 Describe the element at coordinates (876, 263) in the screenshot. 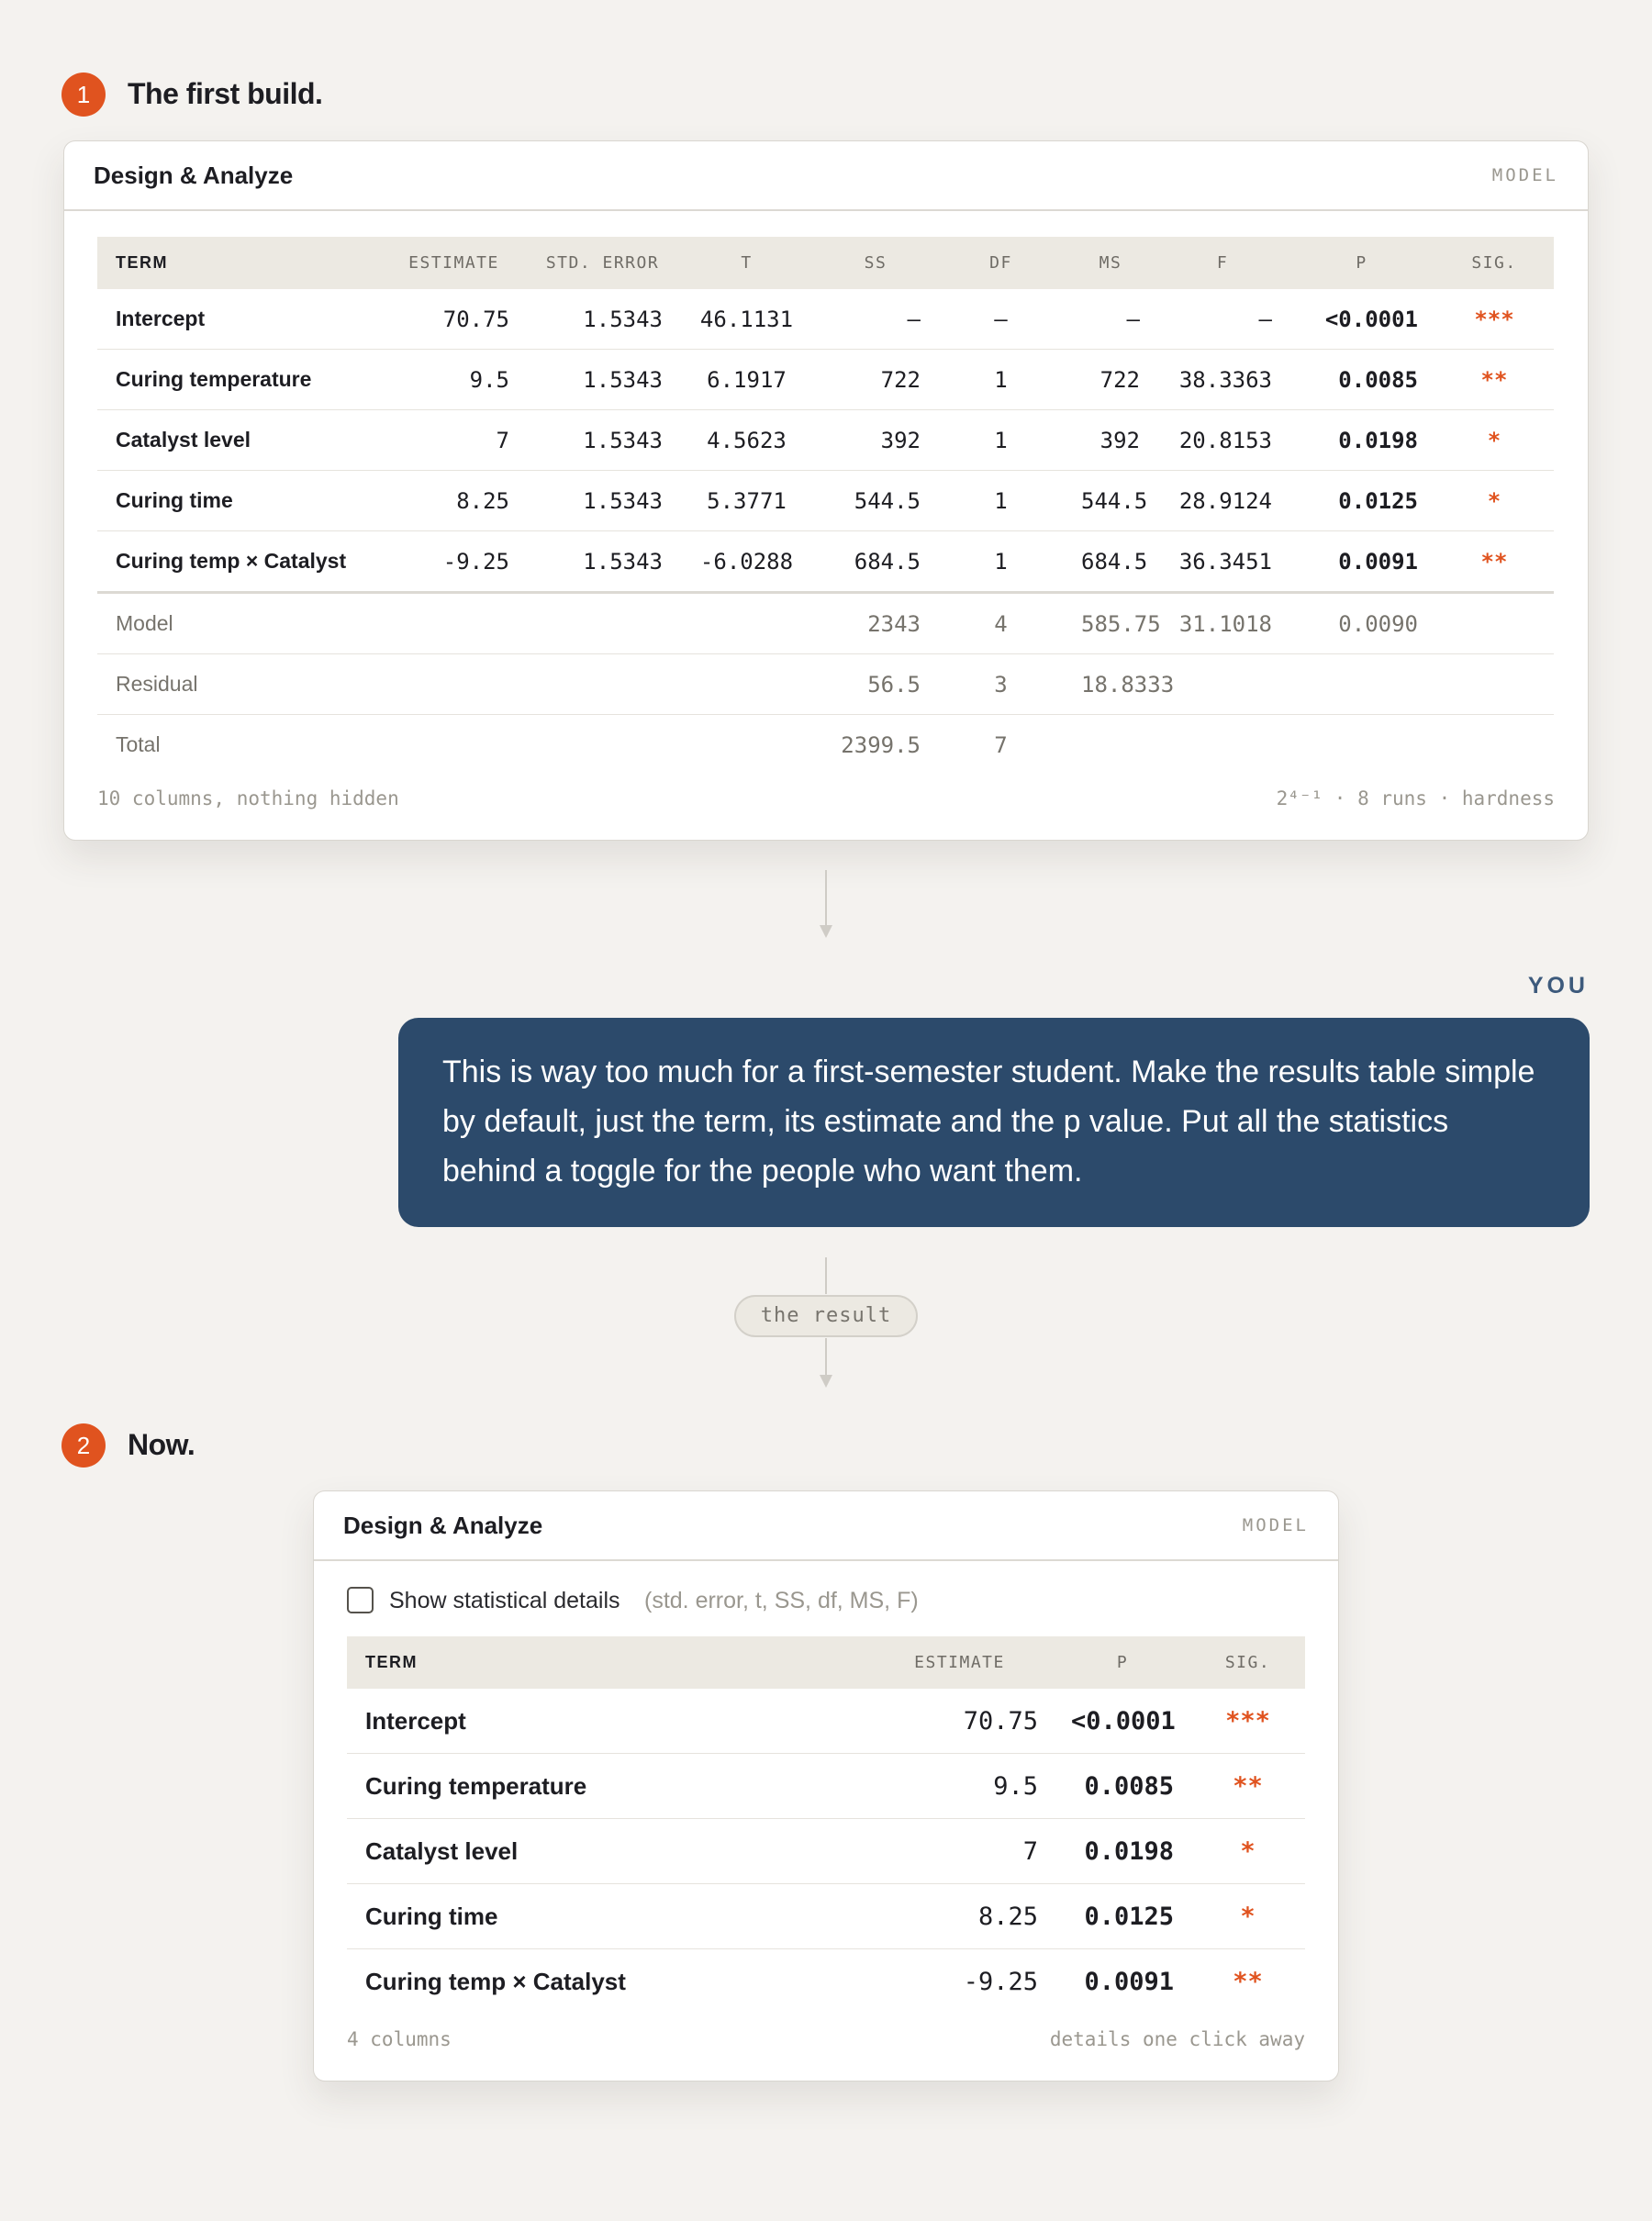

I see `column-header: SS` at that location.